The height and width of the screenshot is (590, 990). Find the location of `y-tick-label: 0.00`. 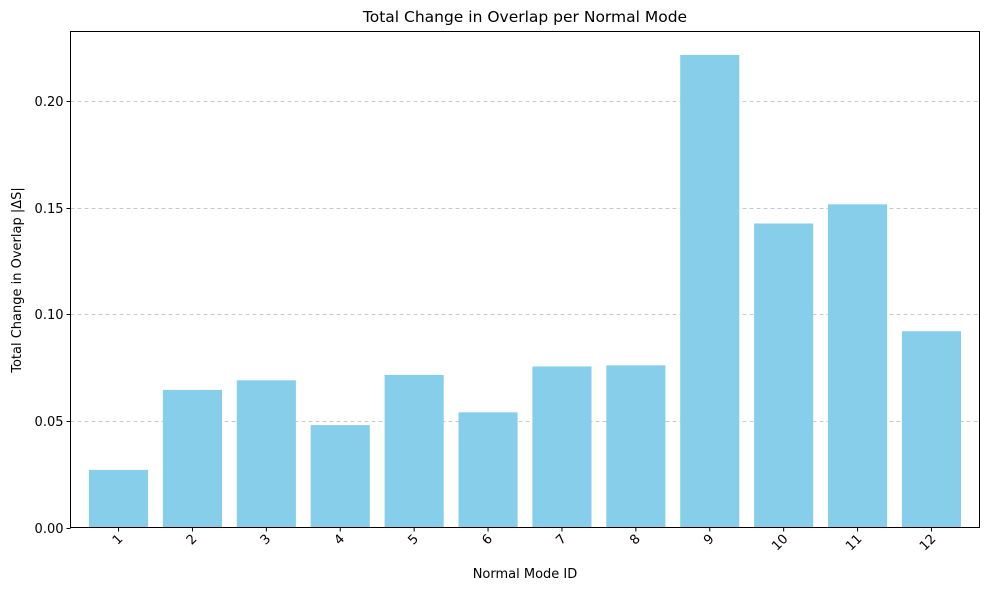

y-tick-label: 0.00 is located at coordinates (49, 529).